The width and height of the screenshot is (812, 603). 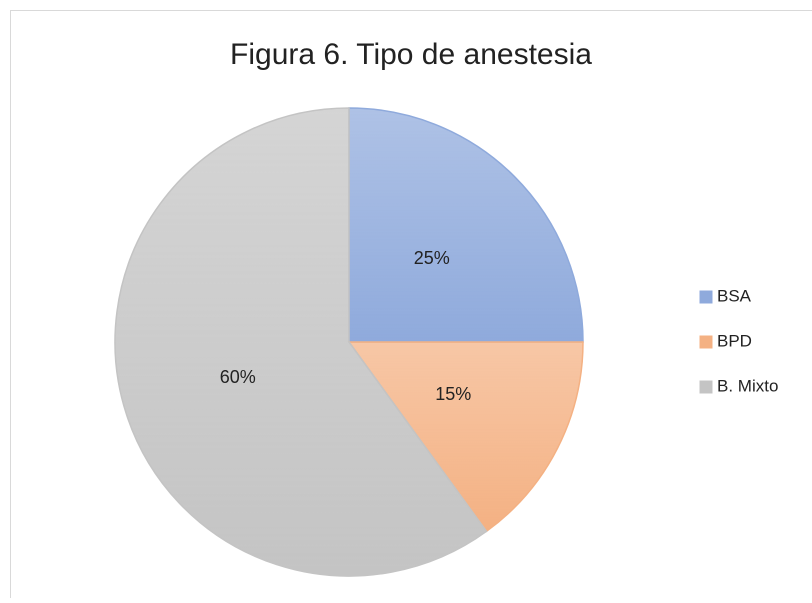 I want to click on legend-label: BPD, so click(x=734, y=340).